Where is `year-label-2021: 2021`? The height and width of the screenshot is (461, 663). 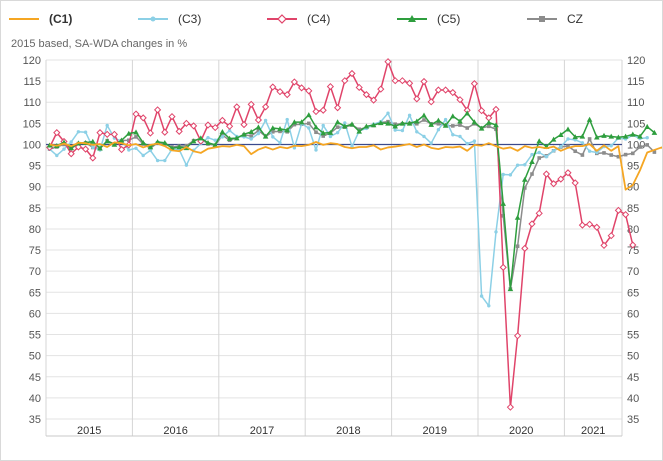 year-label-2021: 2021 is located at coordinates (593, 431).